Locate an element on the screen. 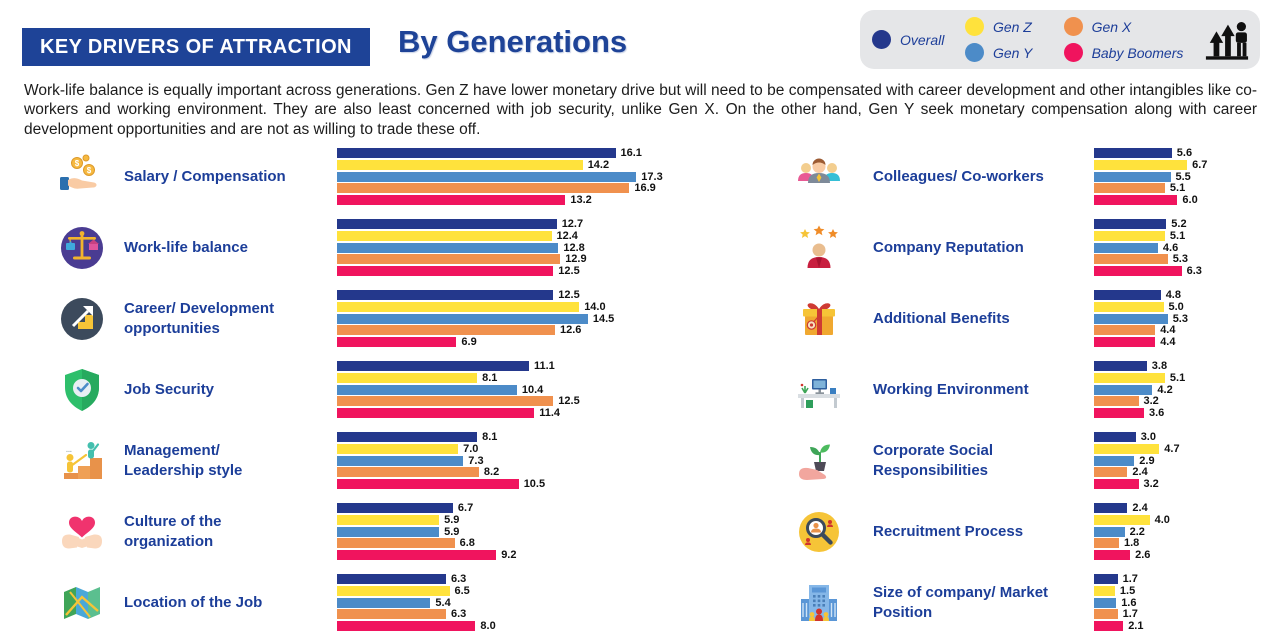 The height and width of the screenshot is (642, 1280). driver-label-line: Responsibilities is located at coordinates (931, 470).